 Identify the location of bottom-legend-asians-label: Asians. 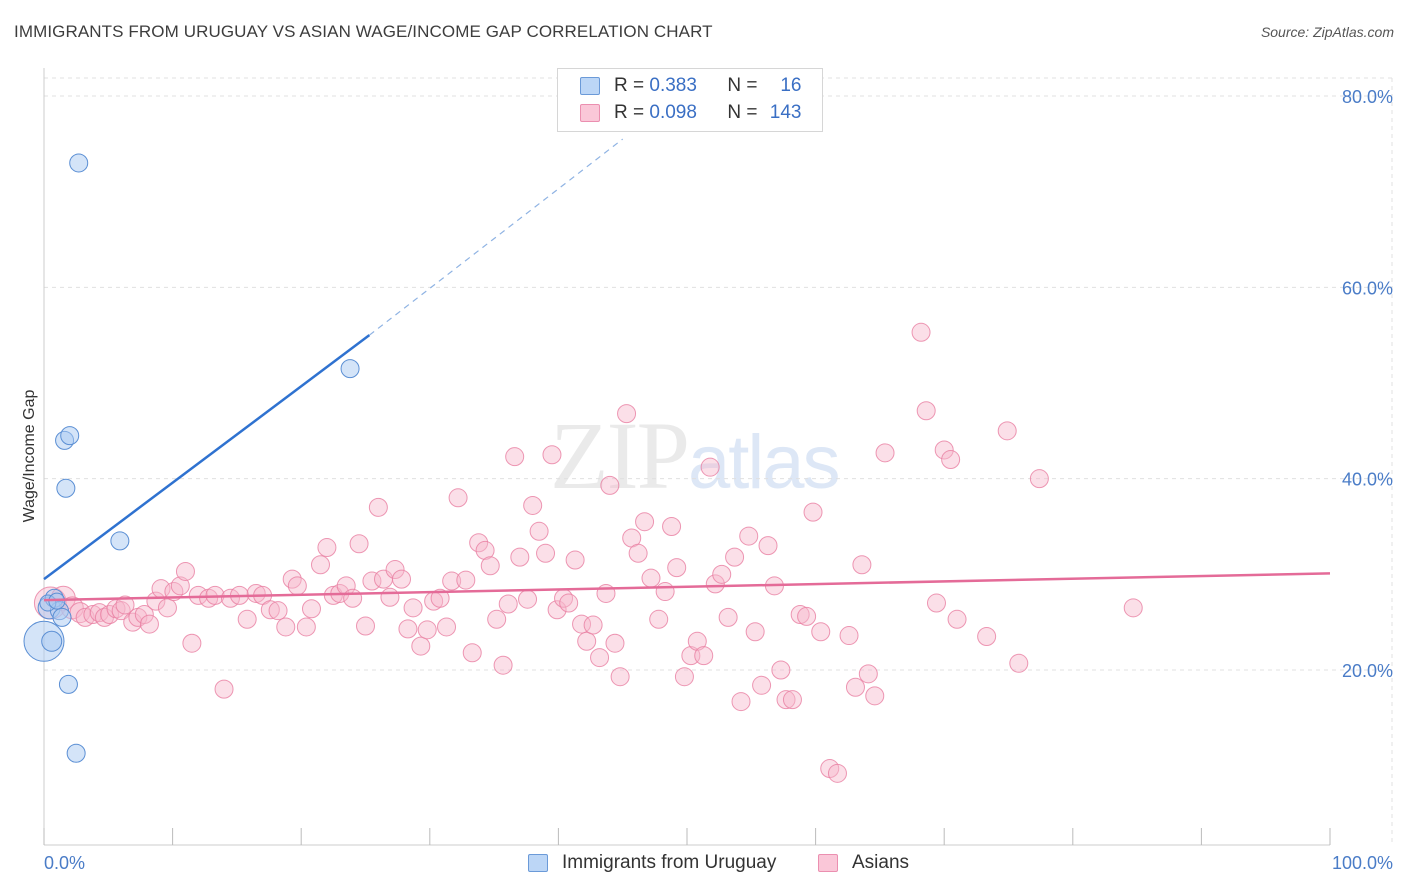
(881, 862).